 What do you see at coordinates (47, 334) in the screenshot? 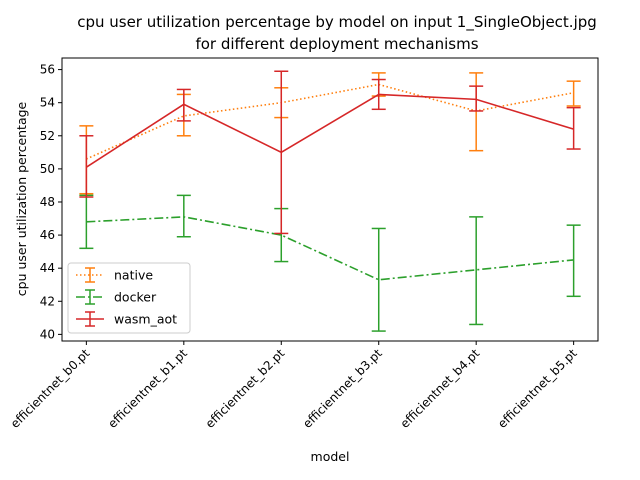
I see `y-tick-label: 40` at bounding box center [47, 334].